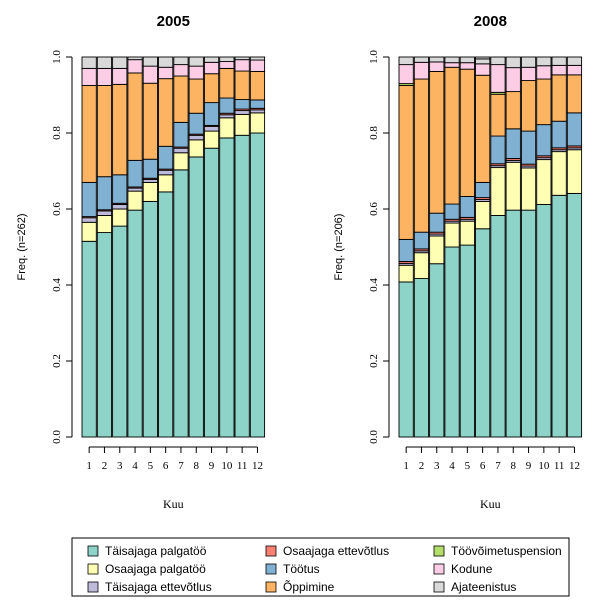  I want to click on legend-label: Õppimine, so click(309, 586).